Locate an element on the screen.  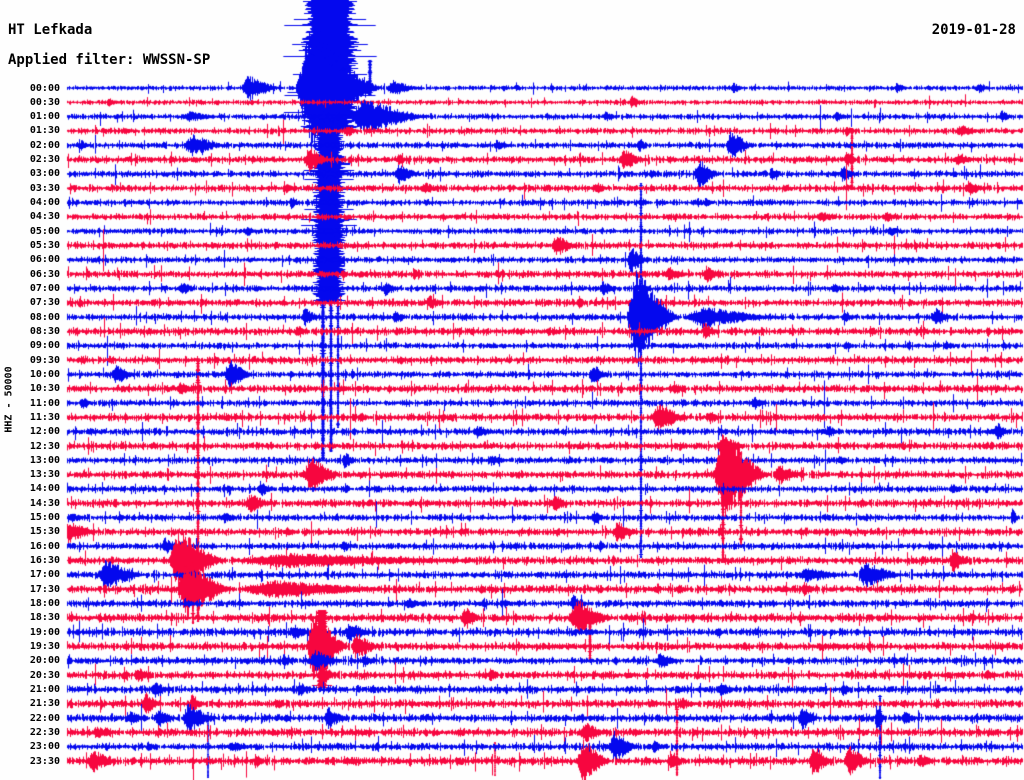
time-label: 06:30 is located at coordinates (44, 274).